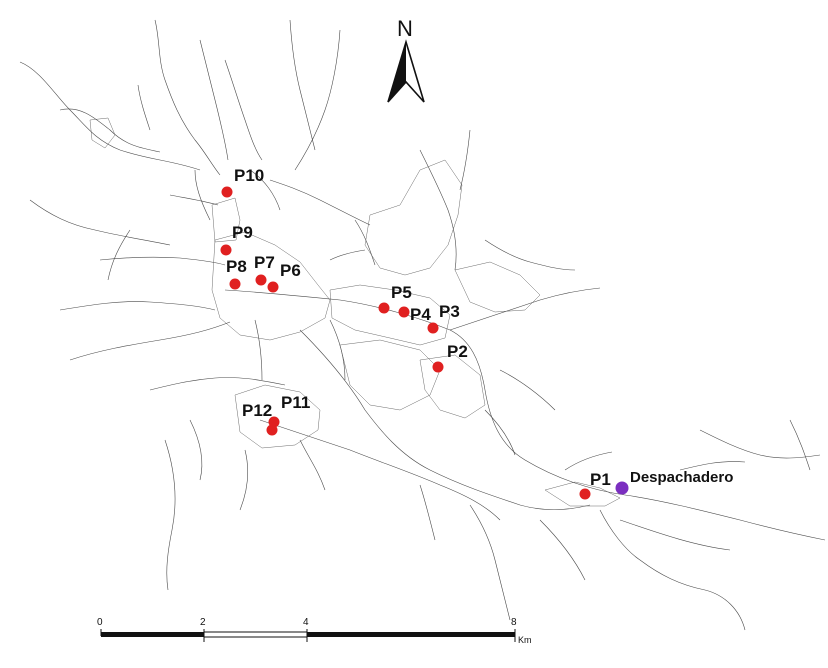  What do you see at coordinates (514, 622) in the screenshot?
I see `scale-tick-8: 8` at bounding box center [514, 622].